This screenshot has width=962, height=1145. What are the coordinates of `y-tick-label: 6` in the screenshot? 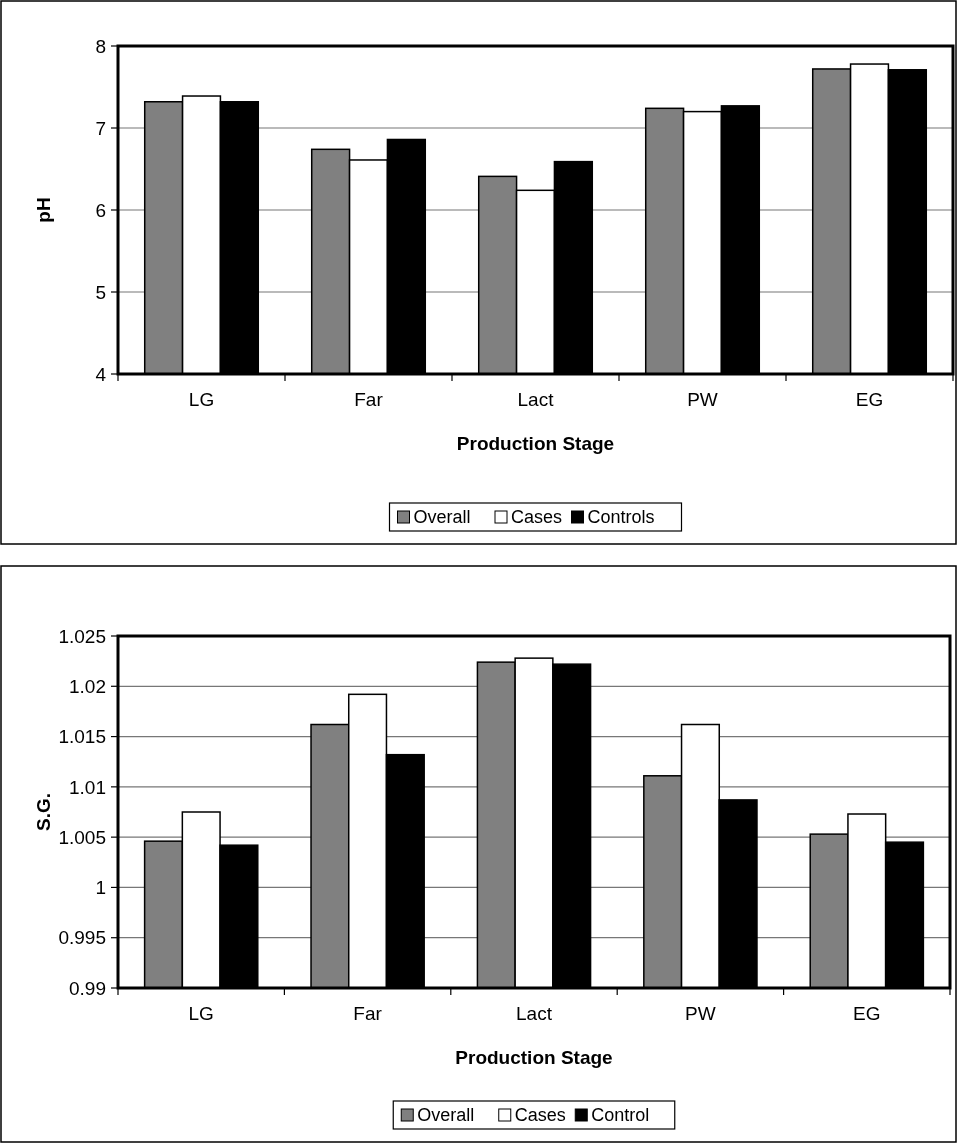 It's located at (100, 210).